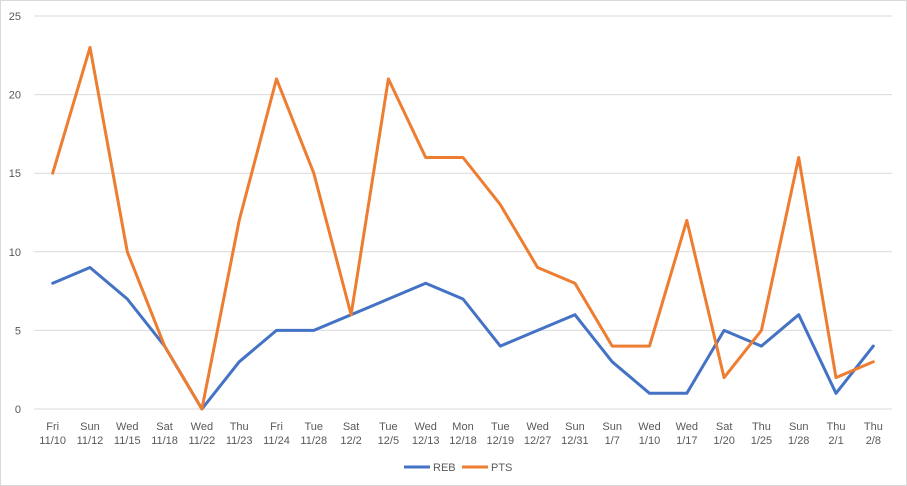  I want to click on x-tick-label: 1/7, so click(612, 441).